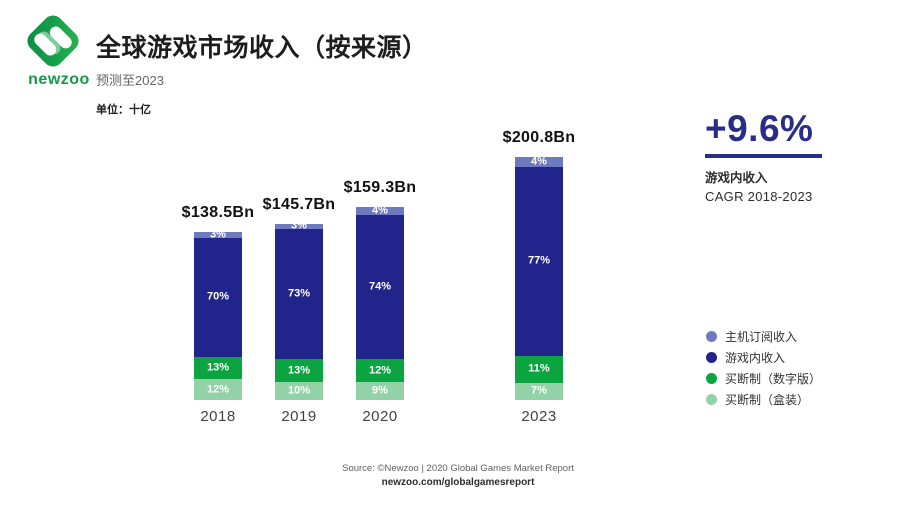  What do you see at coordinates (763, 156) in the screenshot?
I see `cagr-underline` at bounding box center [763, 156].